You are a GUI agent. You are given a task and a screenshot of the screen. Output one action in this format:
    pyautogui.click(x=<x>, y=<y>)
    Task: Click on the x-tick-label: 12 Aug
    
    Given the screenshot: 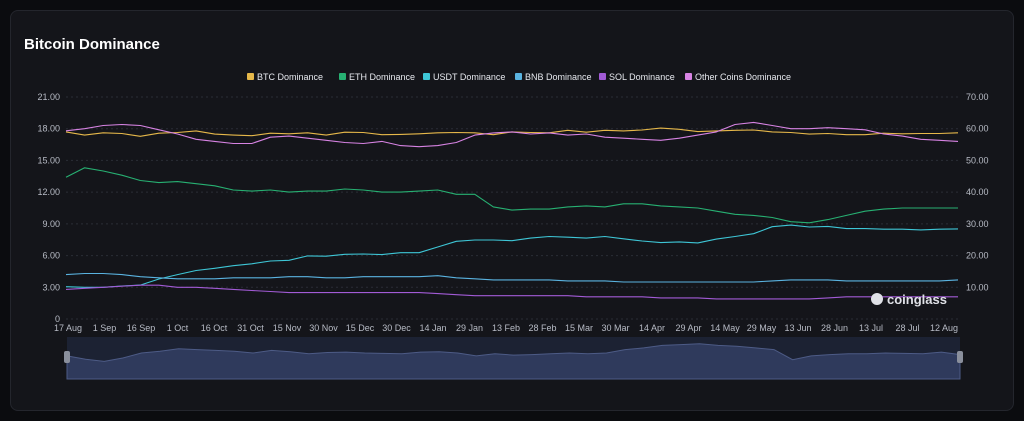 What is the action you would take?
    pyautogui.click(x=944, y=328)
    